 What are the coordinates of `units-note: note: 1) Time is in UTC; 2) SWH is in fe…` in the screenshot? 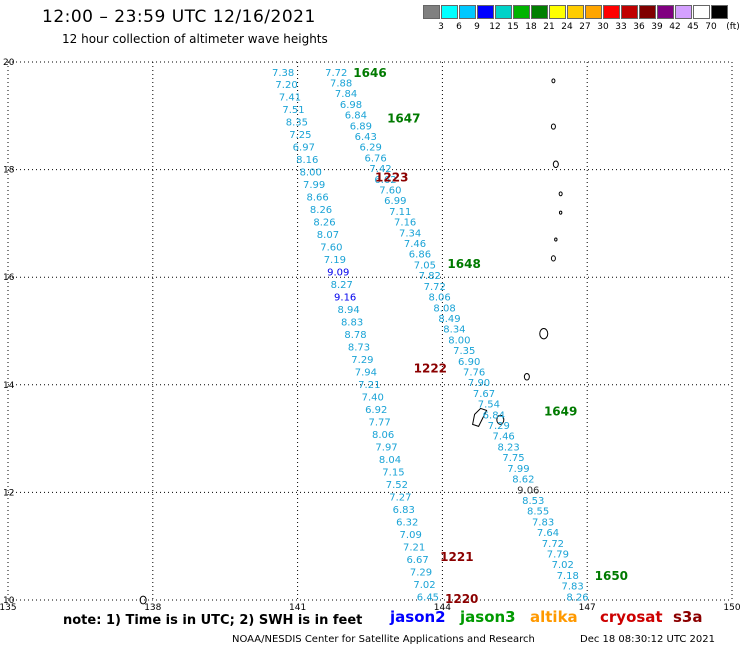 It's located at (213, 620).